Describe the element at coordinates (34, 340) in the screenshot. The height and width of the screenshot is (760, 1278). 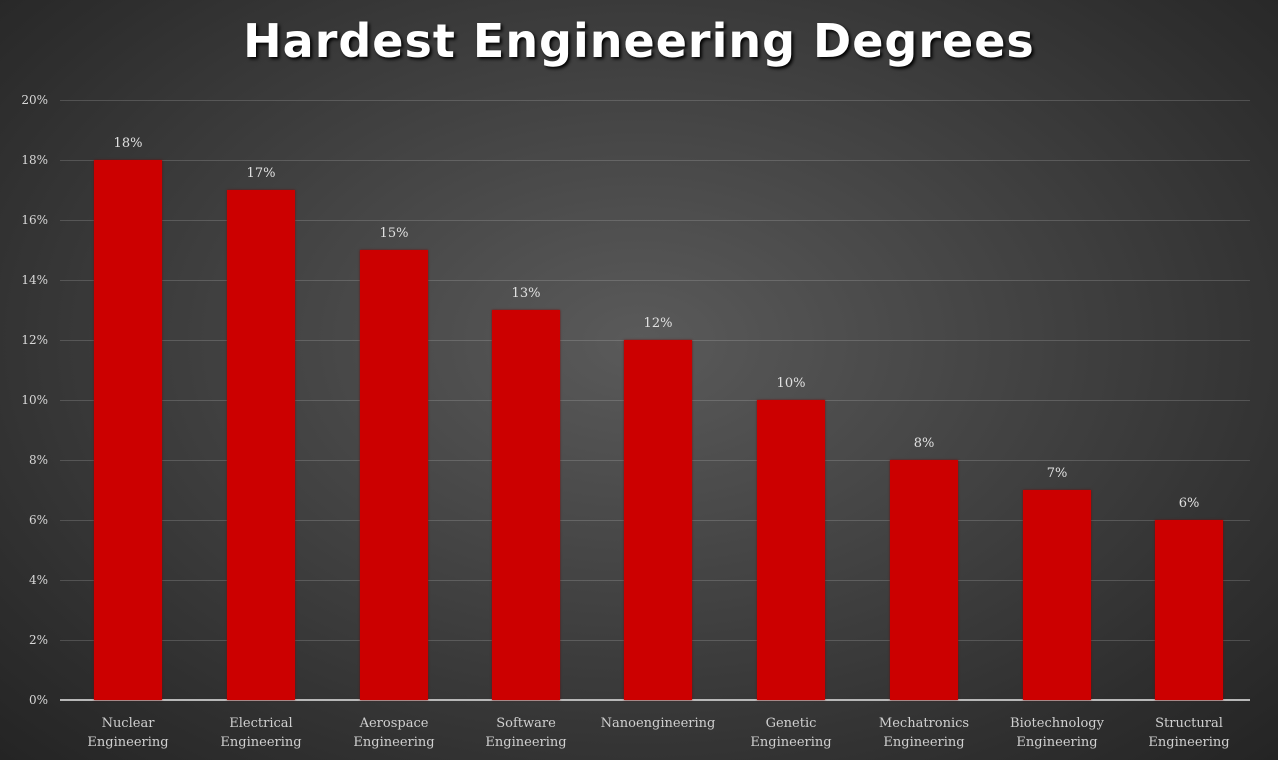
I see `y-tick-label: 12%` at that location.